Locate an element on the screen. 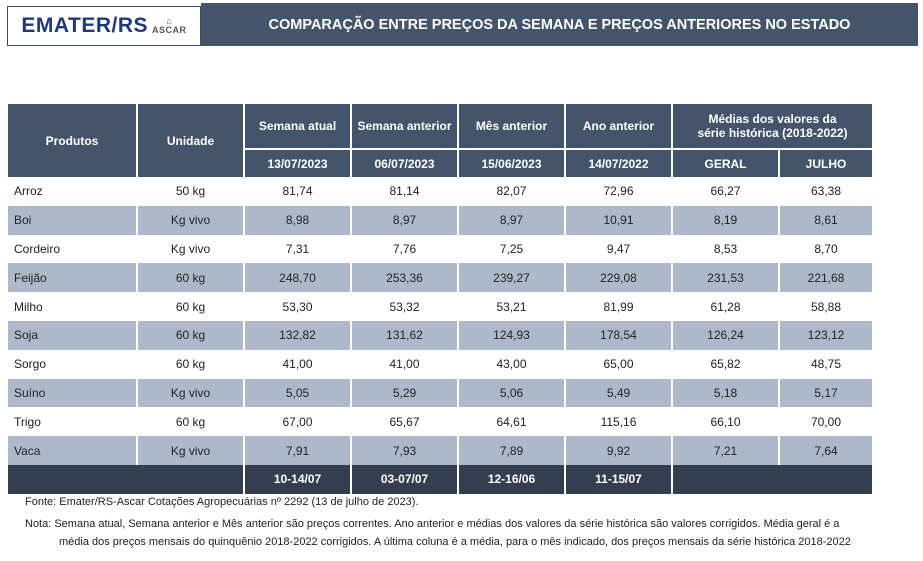 The height and width of the screenshot is (561, 923). price-cell: 8,19 is located at coordinates (726, 220).